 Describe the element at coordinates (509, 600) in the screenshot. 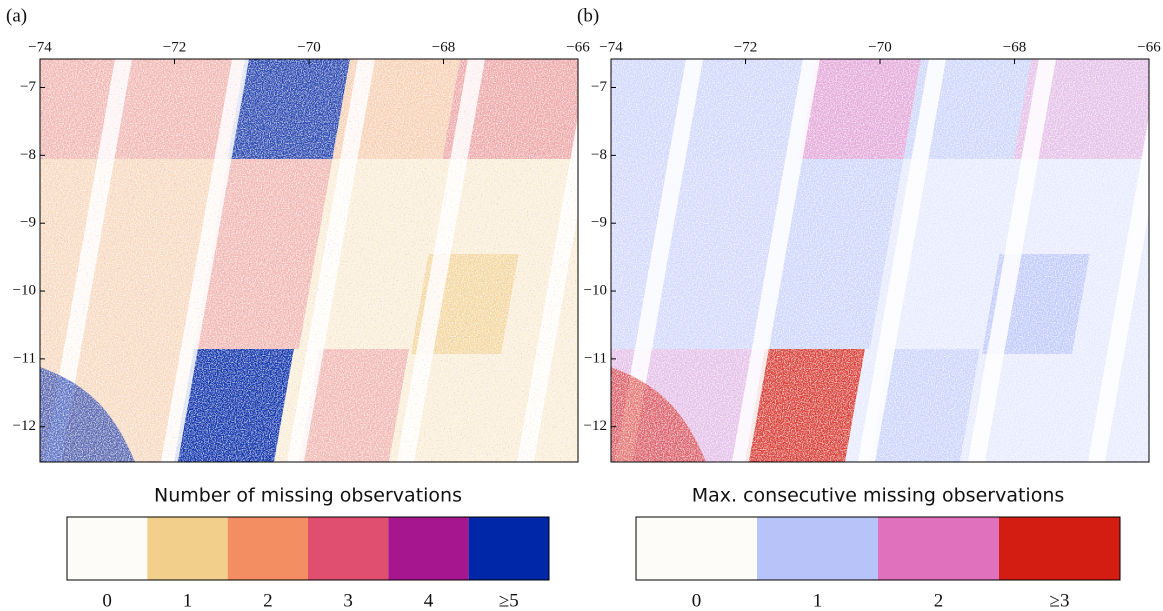

I see `legend-label: ≥5` at that location.